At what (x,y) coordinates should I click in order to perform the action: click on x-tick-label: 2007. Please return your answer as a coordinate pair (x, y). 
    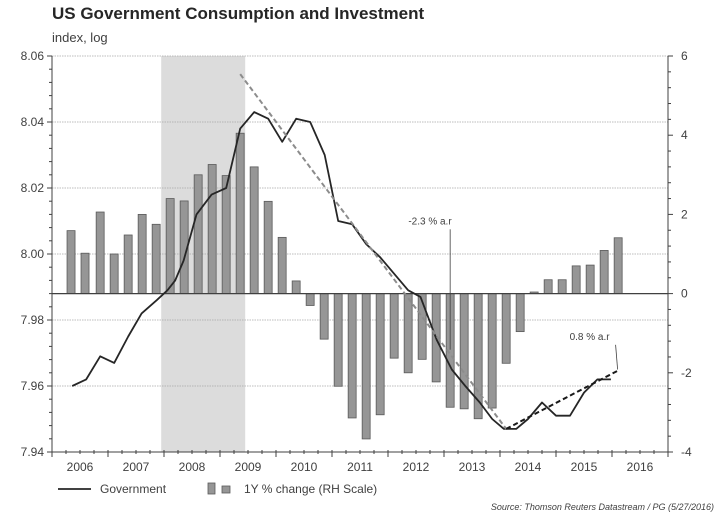
    Looking at the image, I should click on (136, 467).